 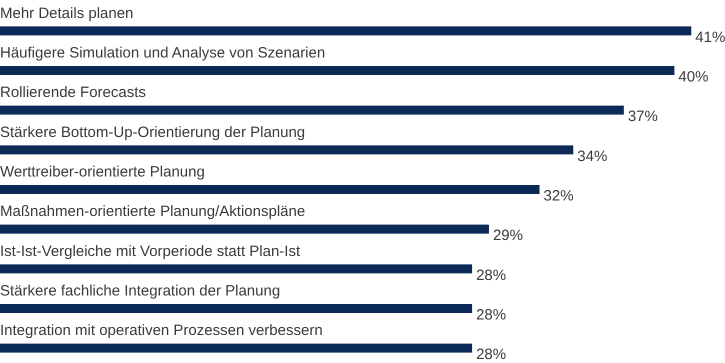 What do you see at coordinates (643, 117) in the screenshot?
I see `data-label: 37%` at bounding box center [643, 117].